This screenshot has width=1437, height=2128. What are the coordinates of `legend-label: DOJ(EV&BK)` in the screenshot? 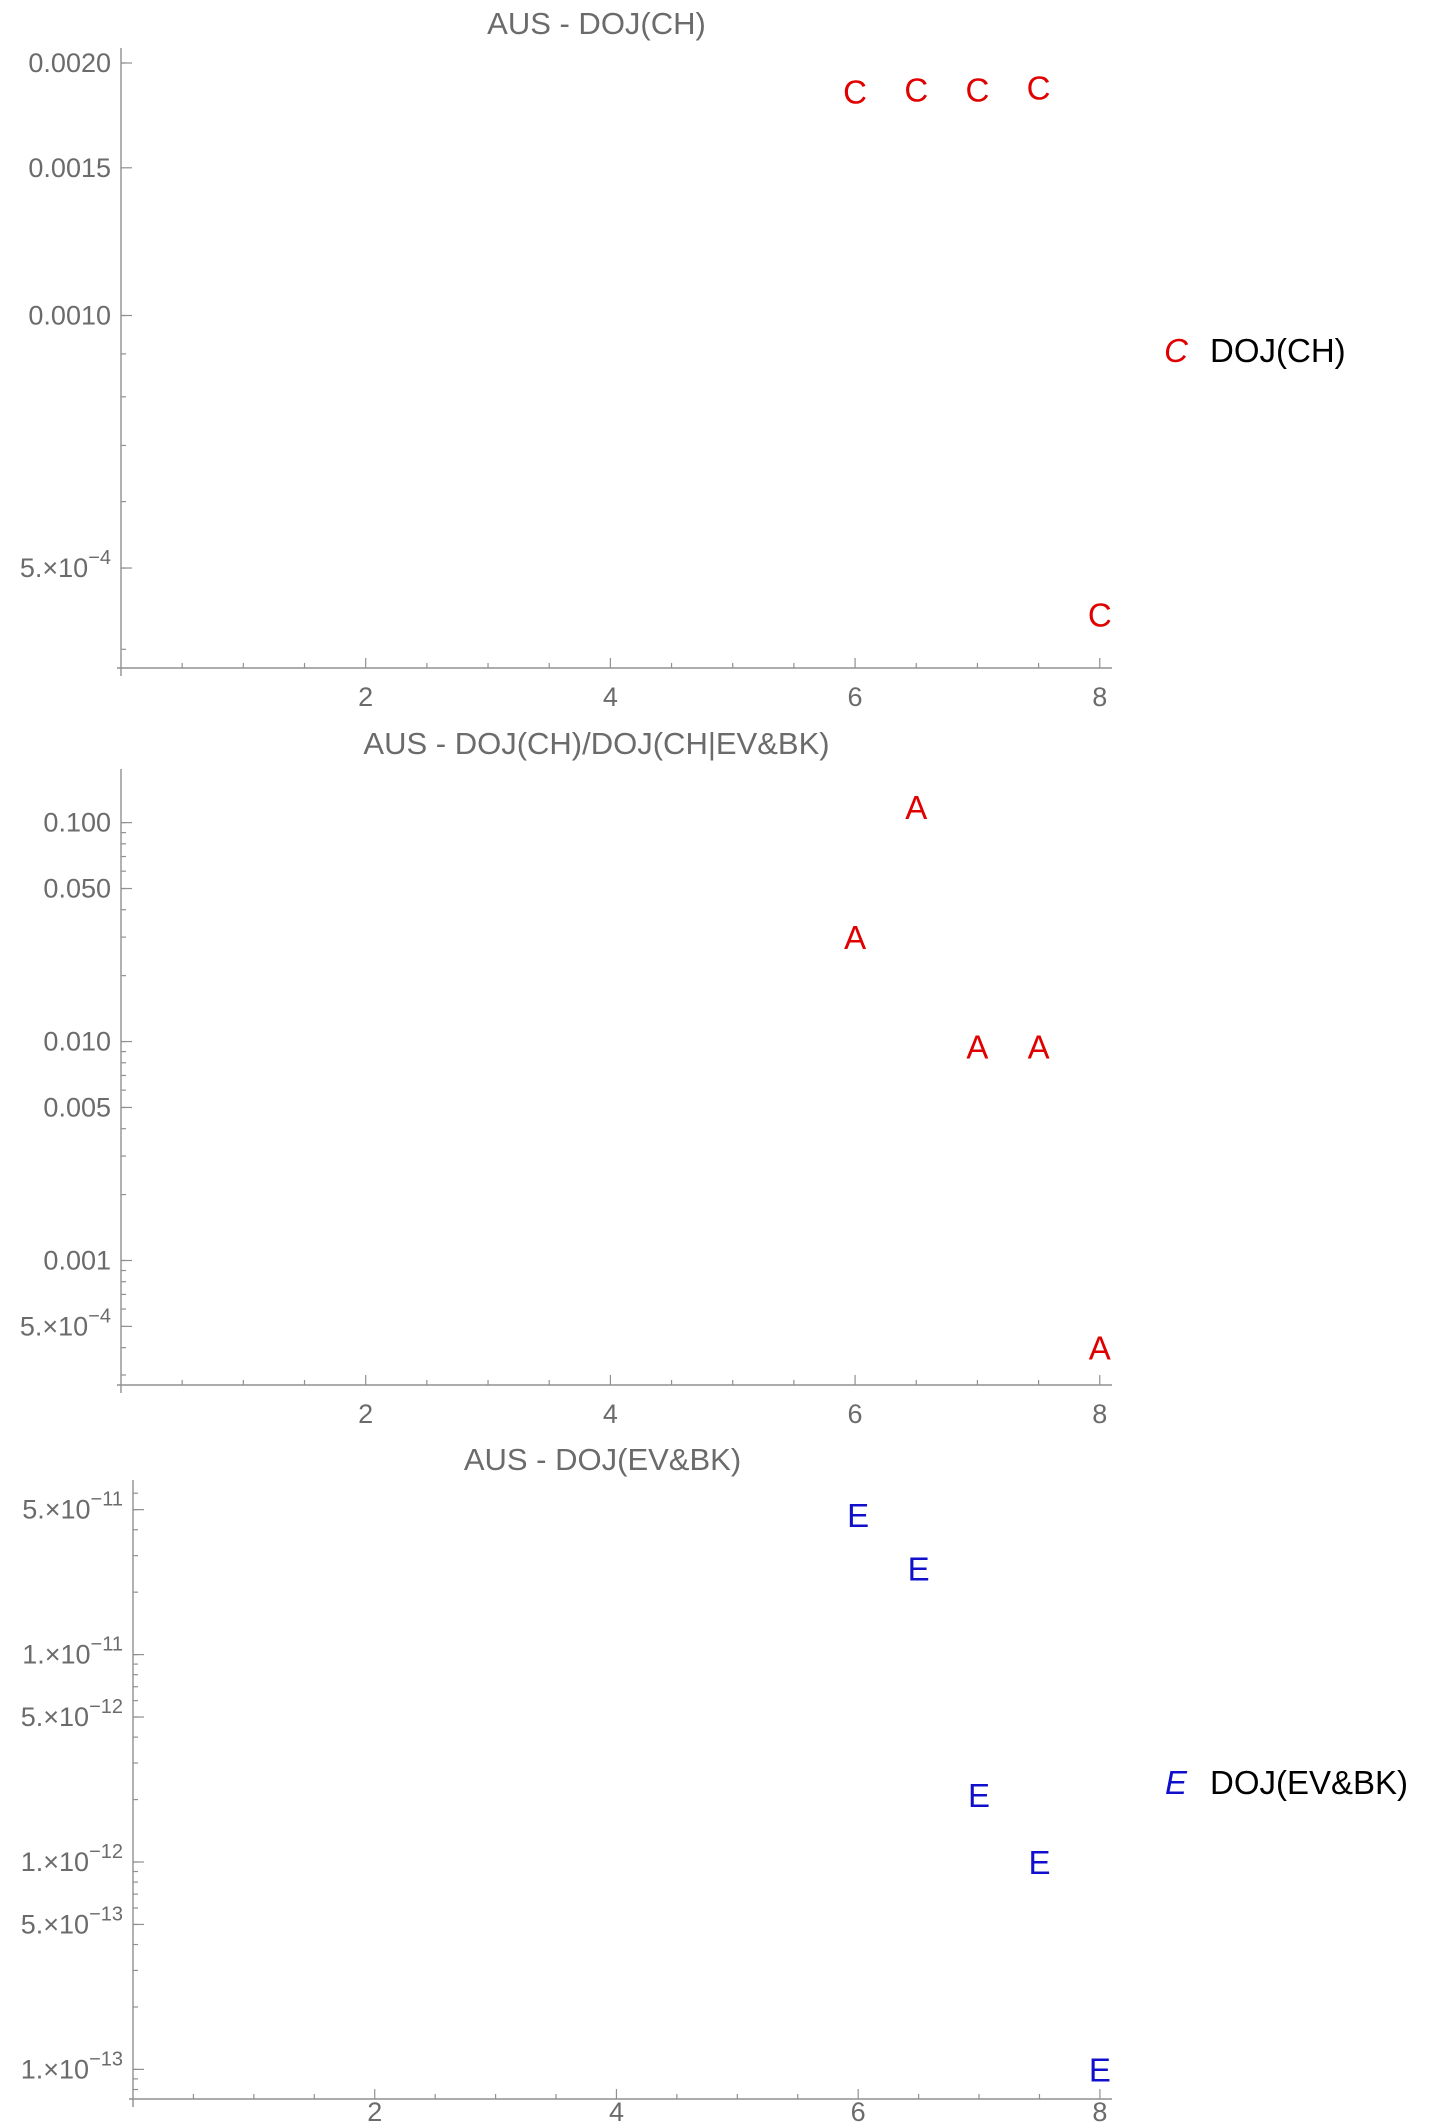 It's located at (1309, 1782).